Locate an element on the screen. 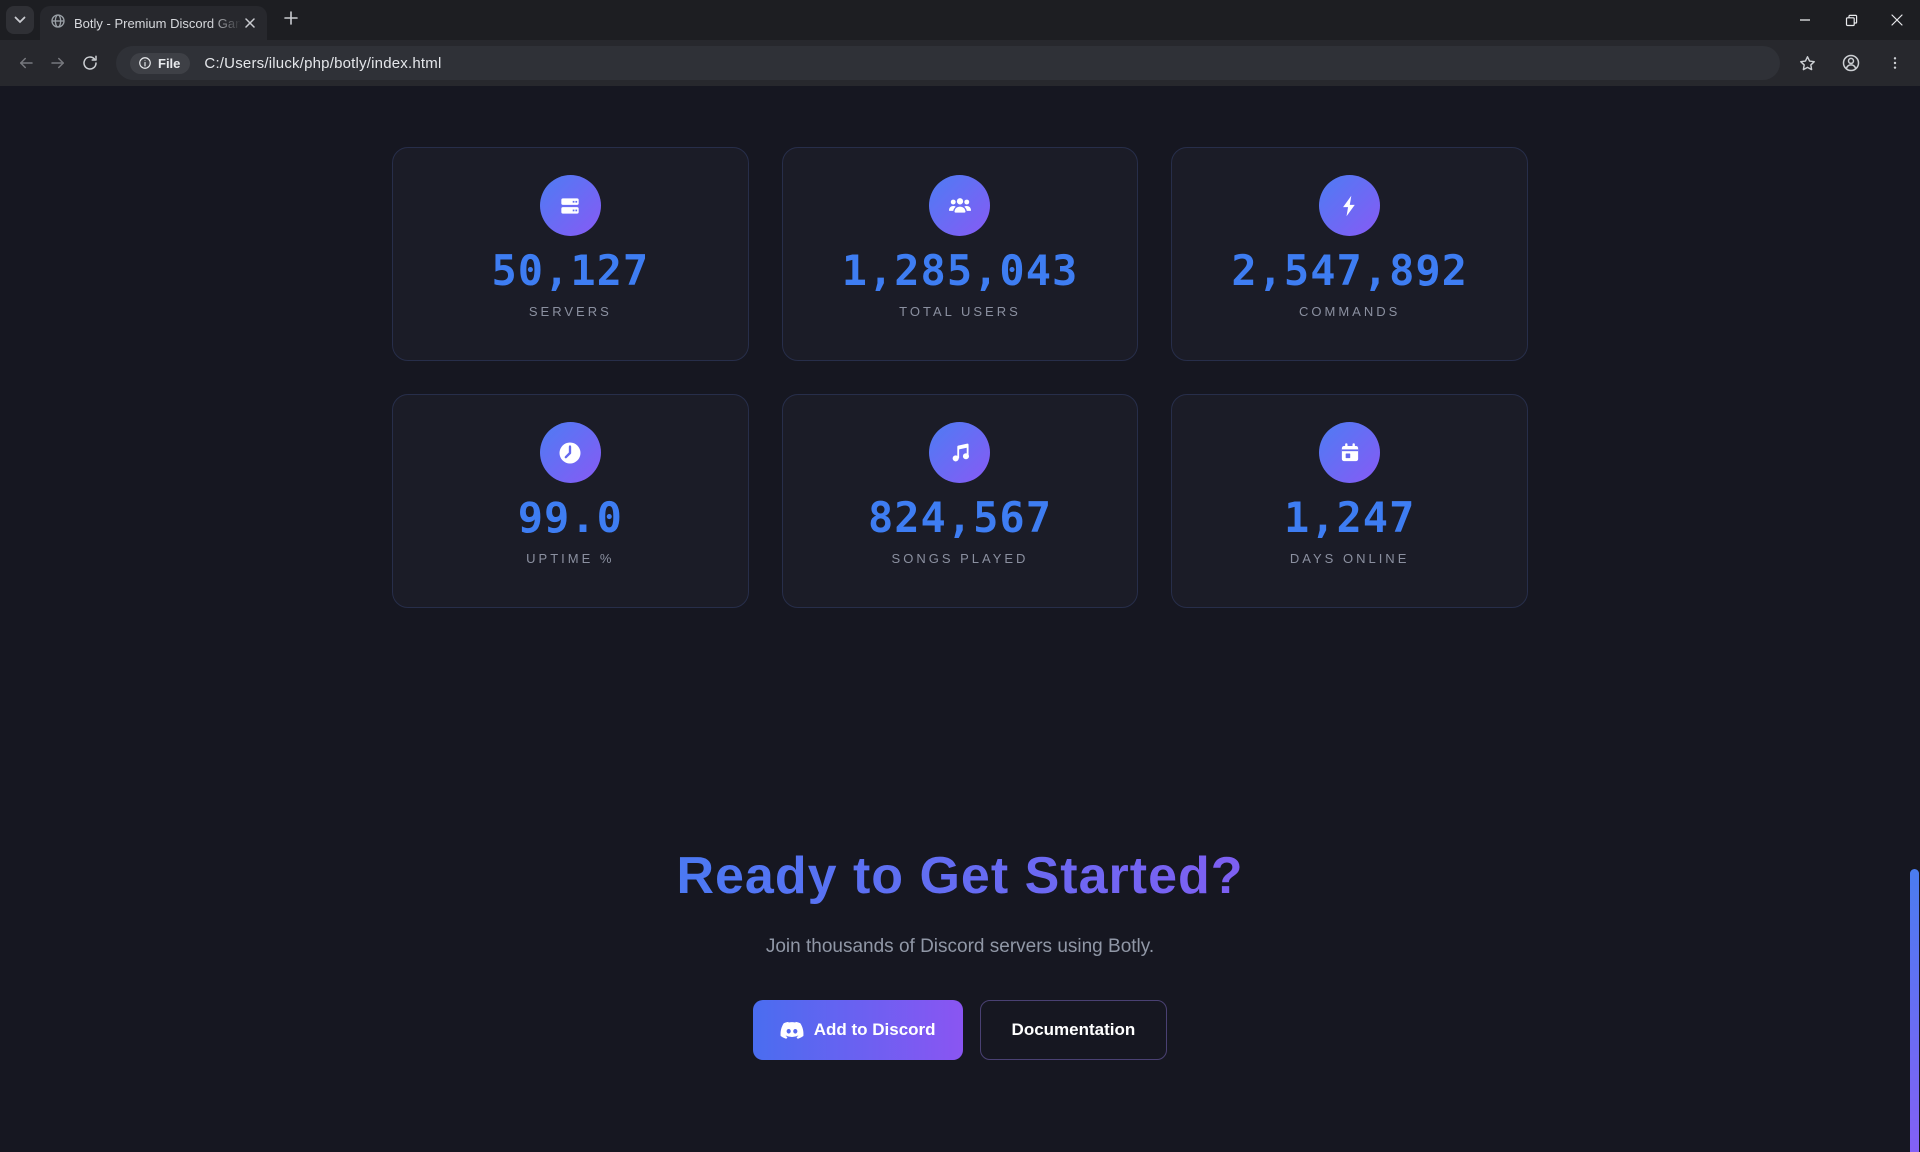 This screenshot has width=1920, height=1152. restore-button is located at coordinates (1851, 20).